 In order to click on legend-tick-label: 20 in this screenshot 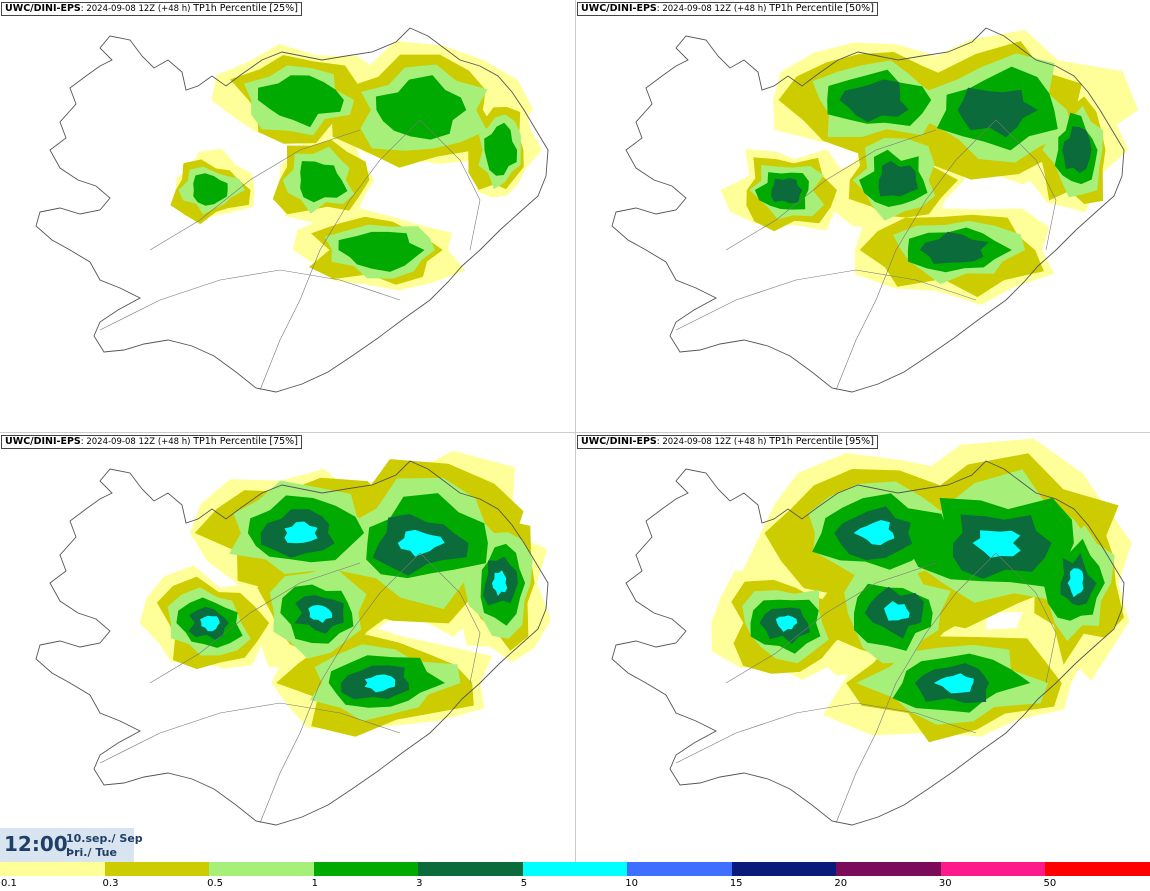, I will do `click(841, 883)`.